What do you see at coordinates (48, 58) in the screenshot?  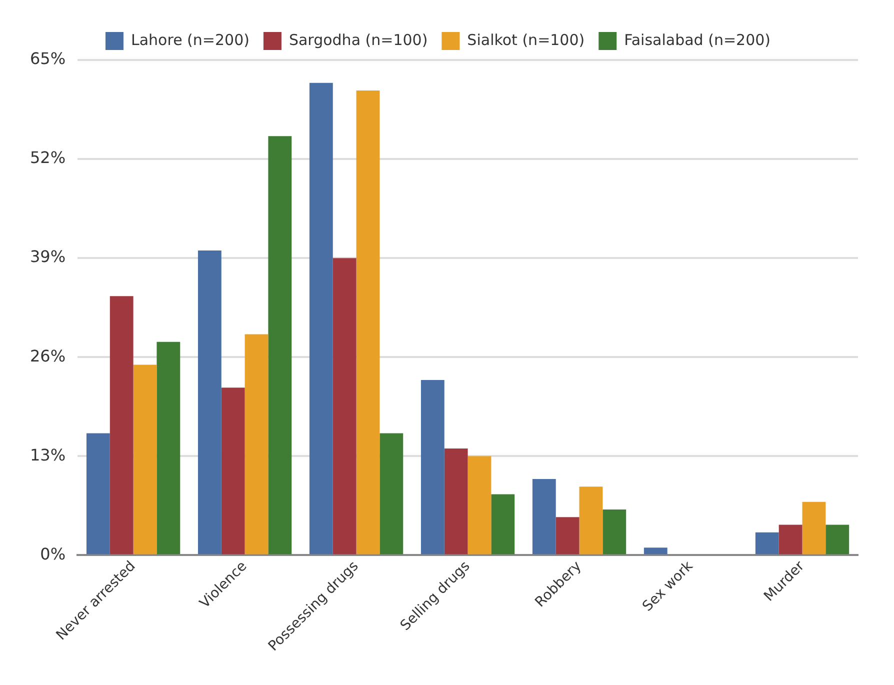 I see `y-tick-label: 65%` at bounding box center [48, 58].